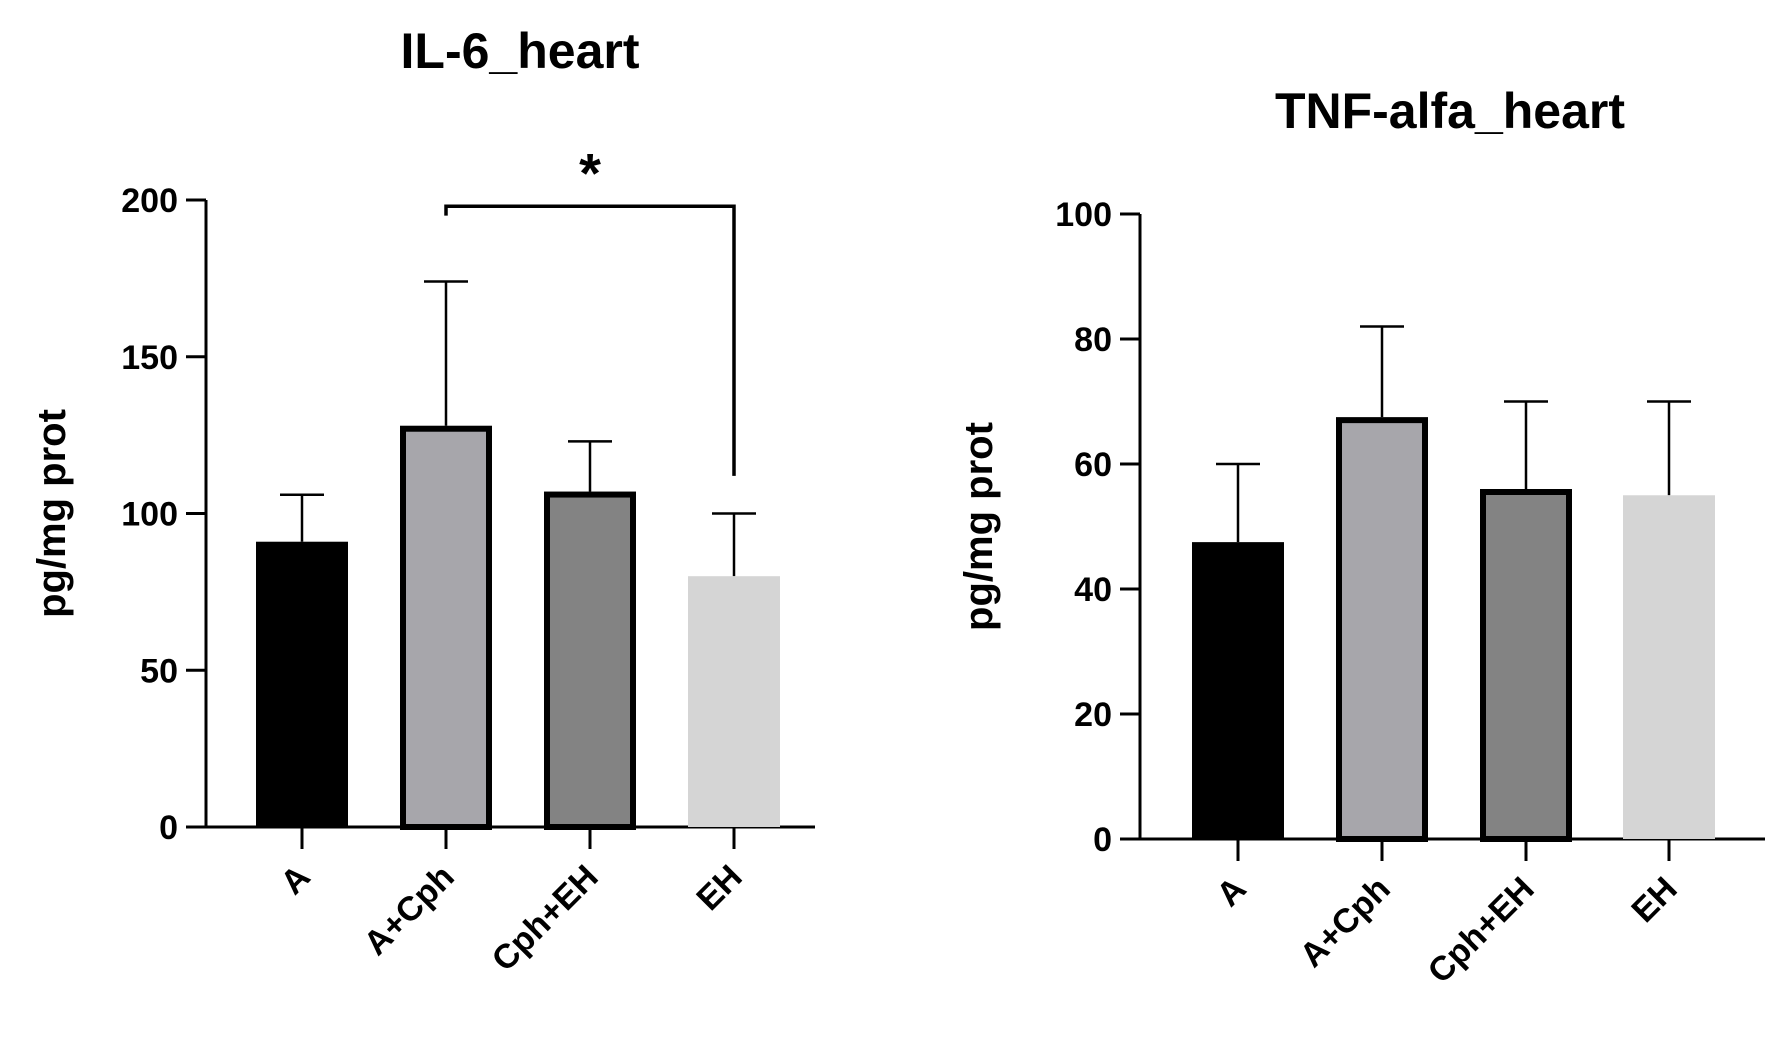 This screenshot has height=1053, width=1790. Describe the element at coordinates (1093, 340) in the screenshot. I see `y-tick-label: 80` at that location.